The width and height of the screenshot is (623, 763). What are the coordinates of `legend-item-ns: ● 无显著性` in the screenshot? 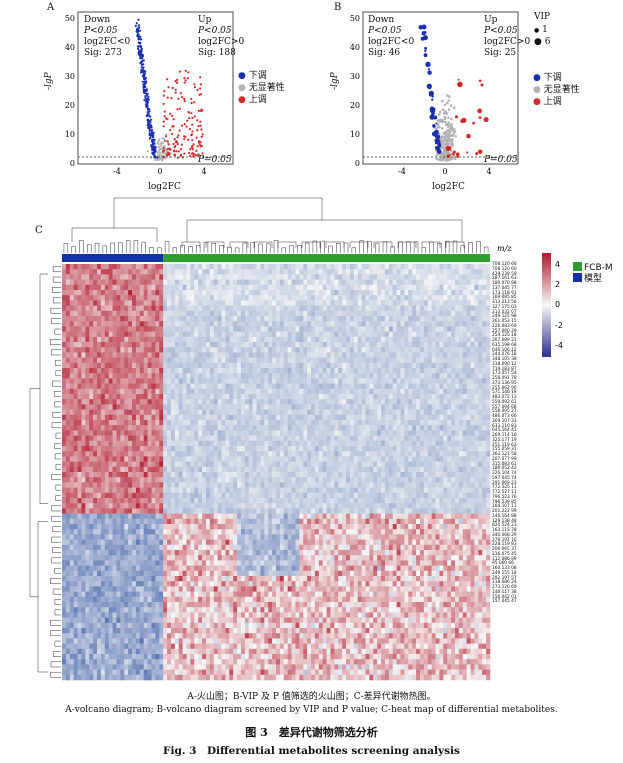 It's located at (261, 88).